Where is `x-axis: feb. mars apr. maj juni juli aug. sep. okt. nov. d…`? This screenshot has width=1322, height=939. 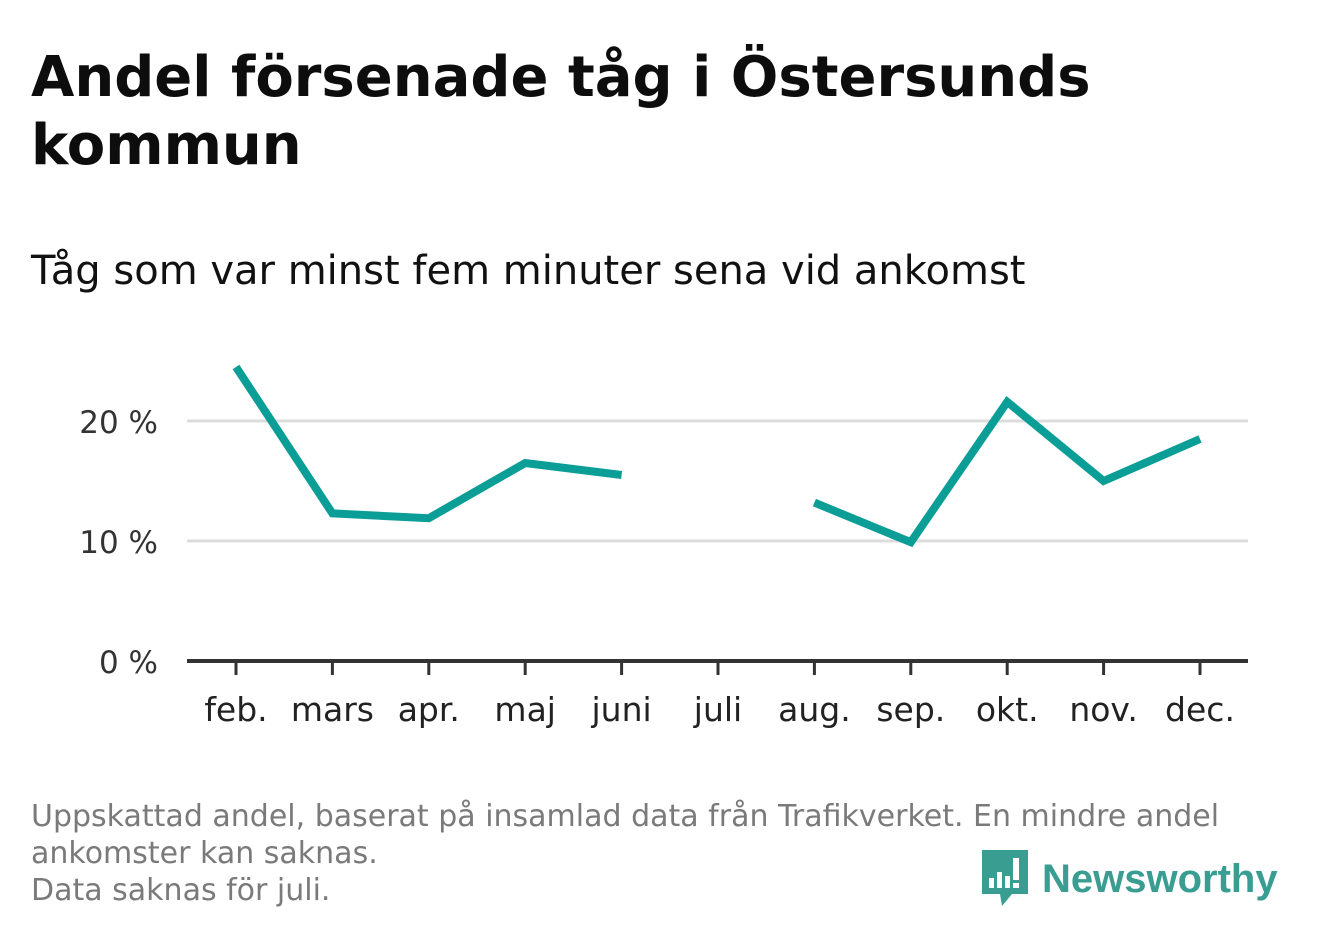 x-axis: feb. mars apr. maj juni juli aug. sep. okt. nov. d… is located at coordinates (717, 694).